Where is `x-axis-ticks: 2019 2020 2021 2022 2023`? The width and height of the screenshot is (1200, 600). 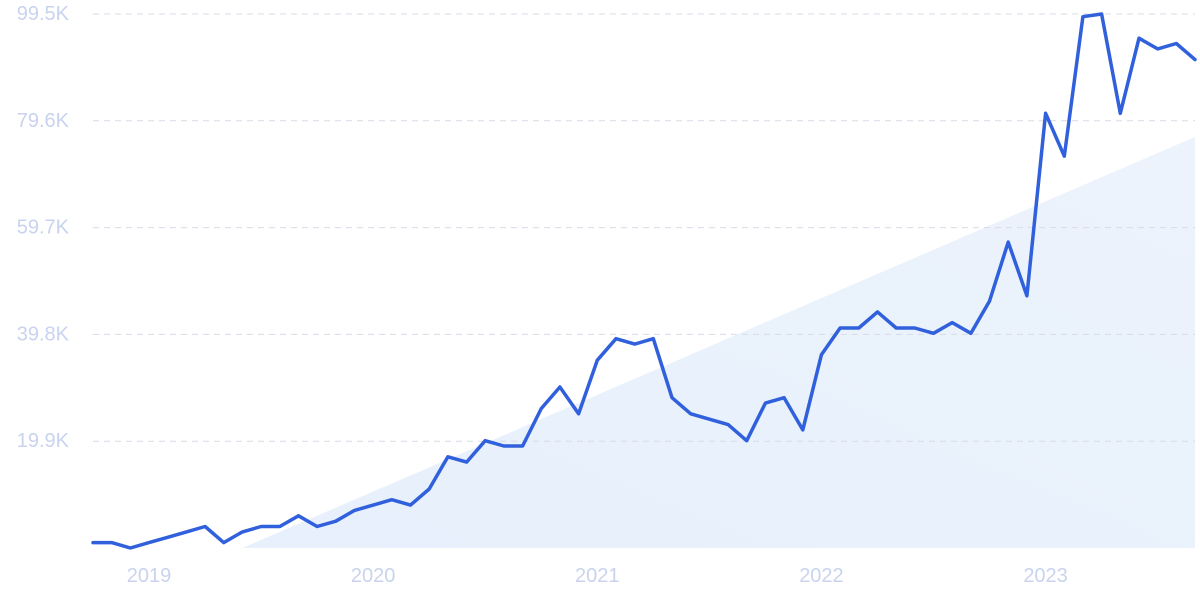
x-axis-ticks: 2019 2020 2021 2022 2023 is located at coordinates (597, 576).